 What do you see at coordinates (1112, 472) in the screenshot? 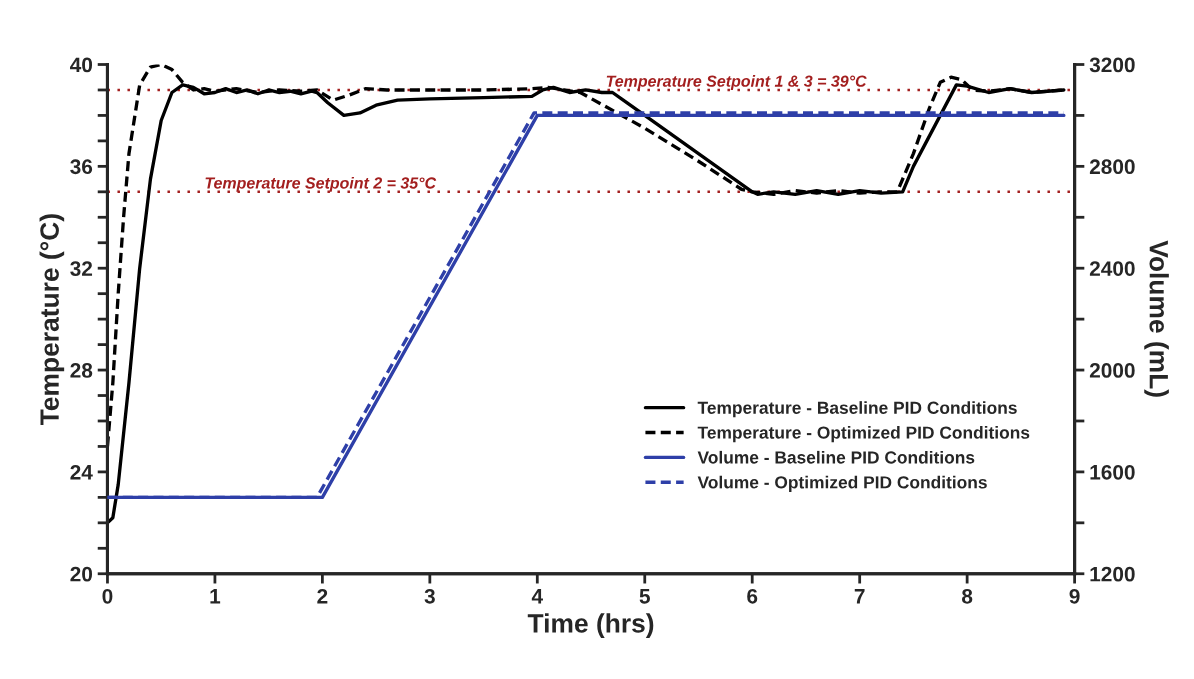
I see `y2-tick-label: 1600` at bounding box center [1112, 472].